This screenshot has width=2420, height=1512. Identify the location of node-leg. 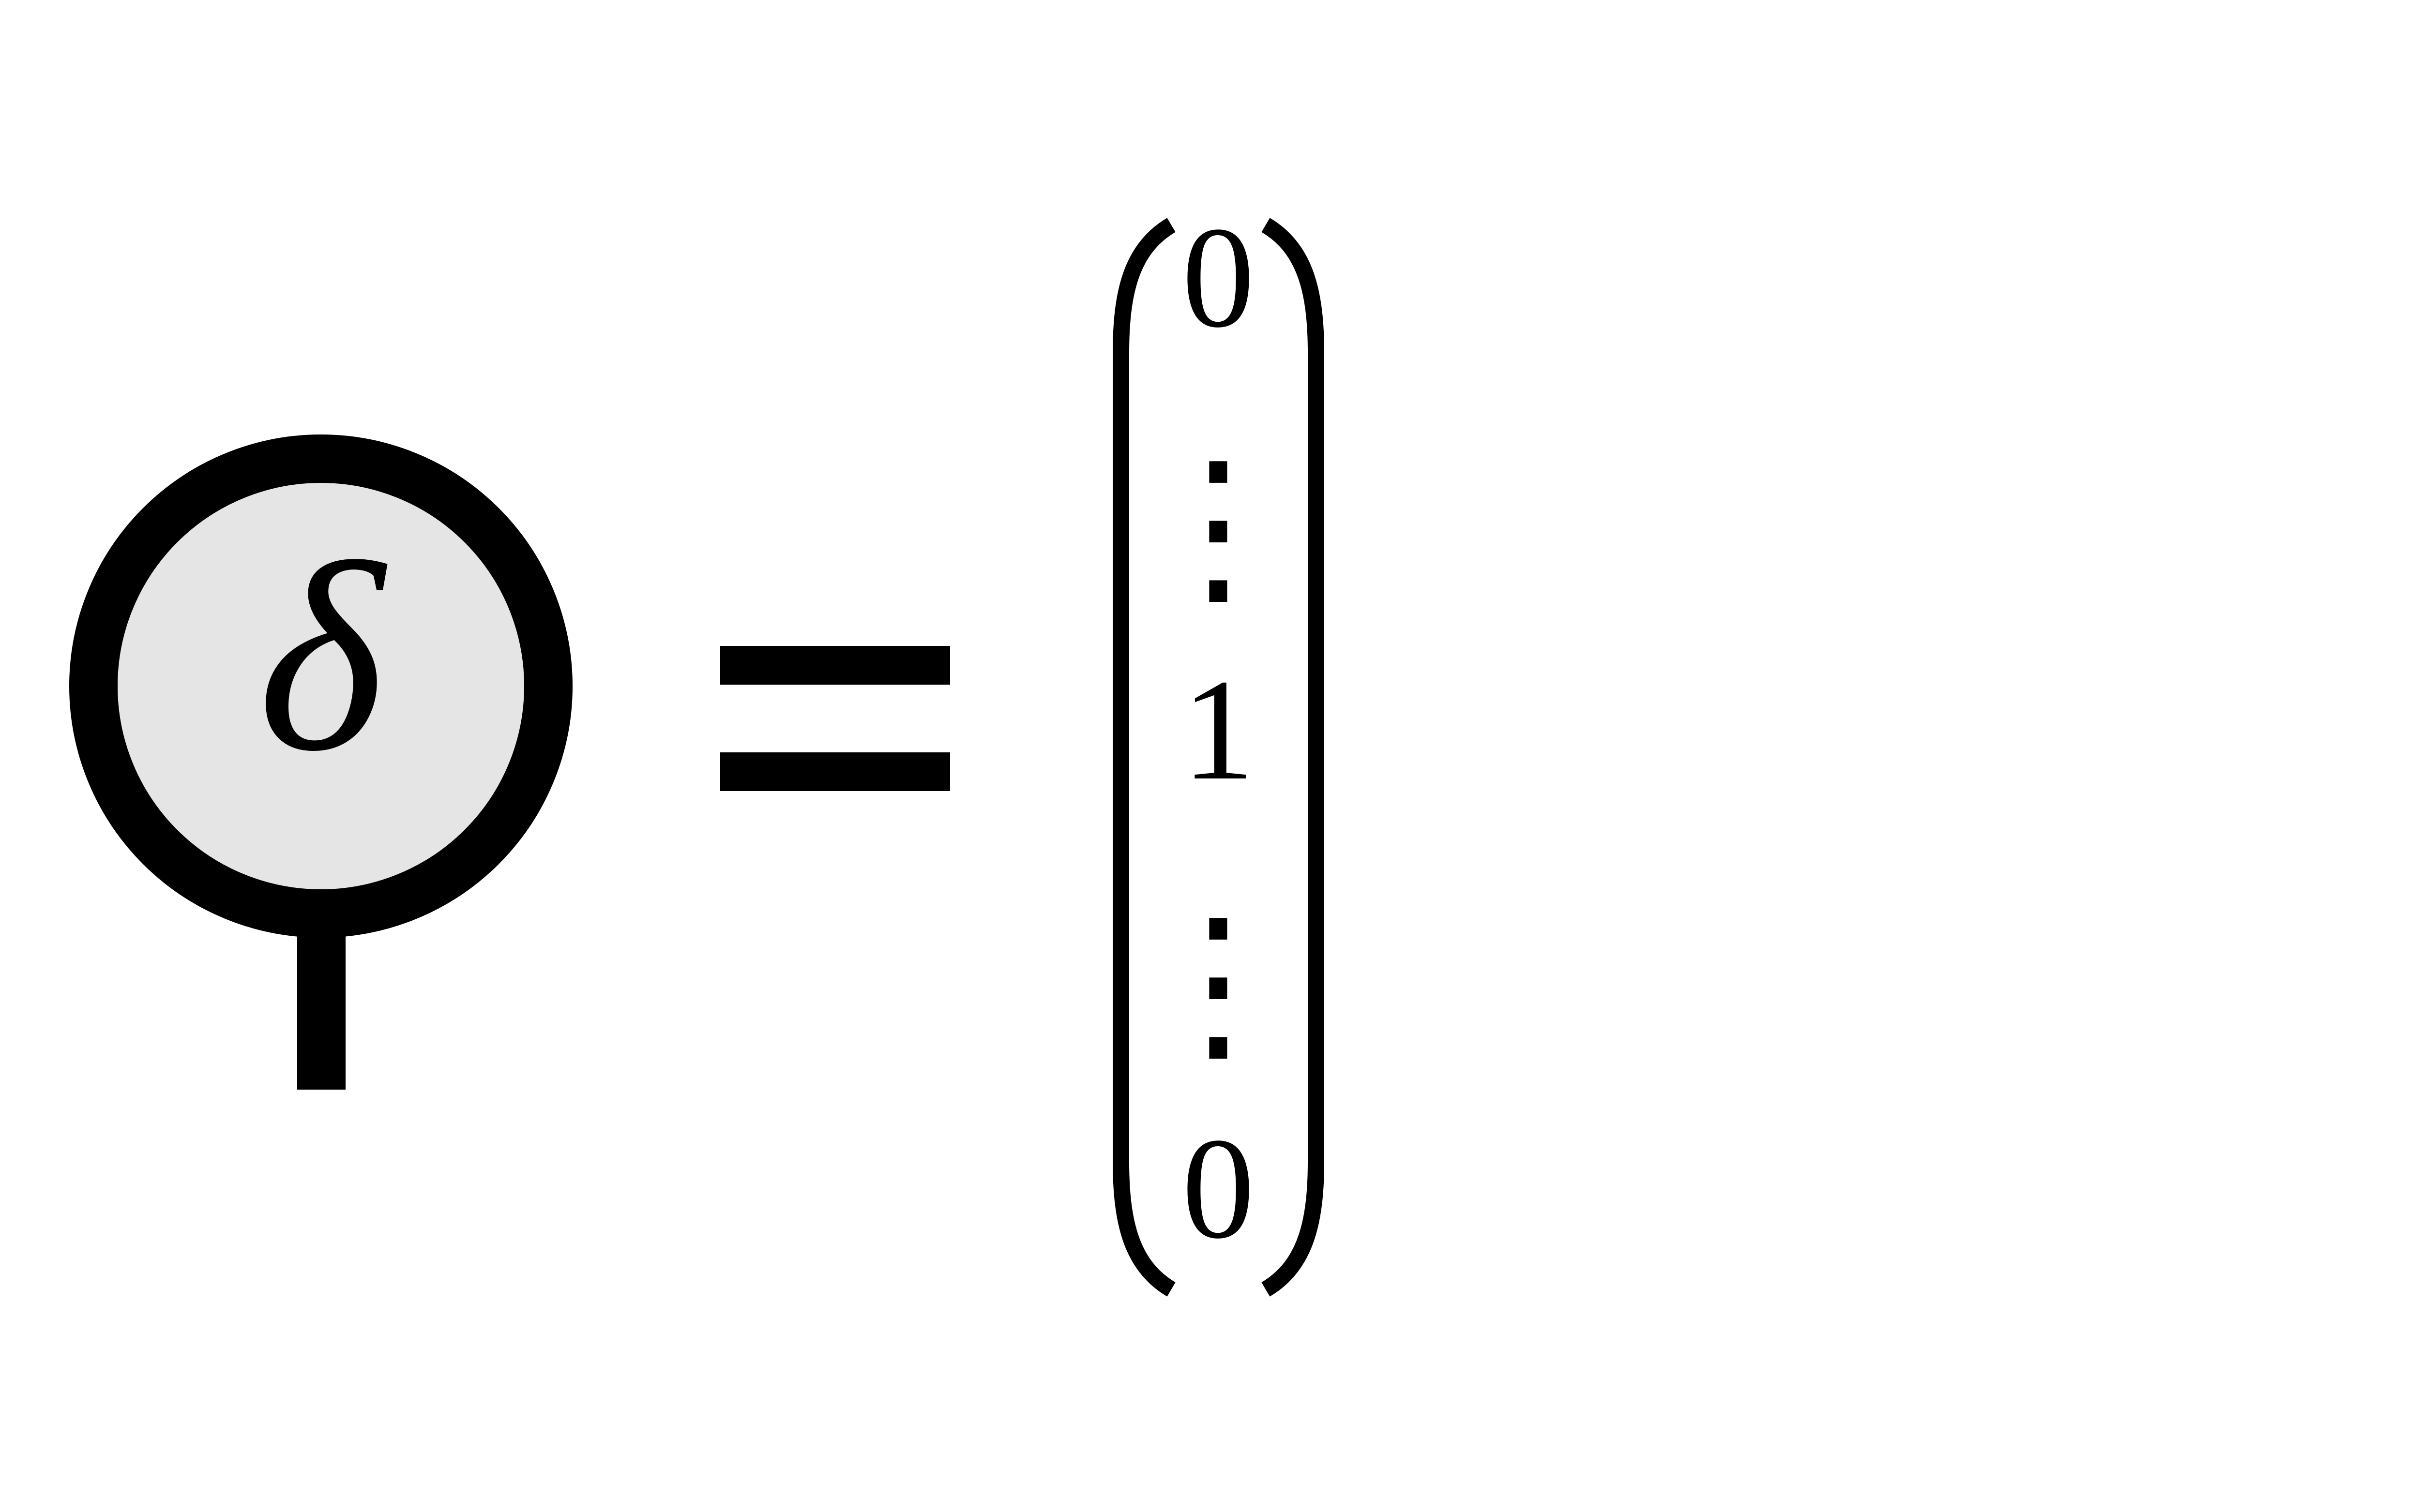
(321, 1009).